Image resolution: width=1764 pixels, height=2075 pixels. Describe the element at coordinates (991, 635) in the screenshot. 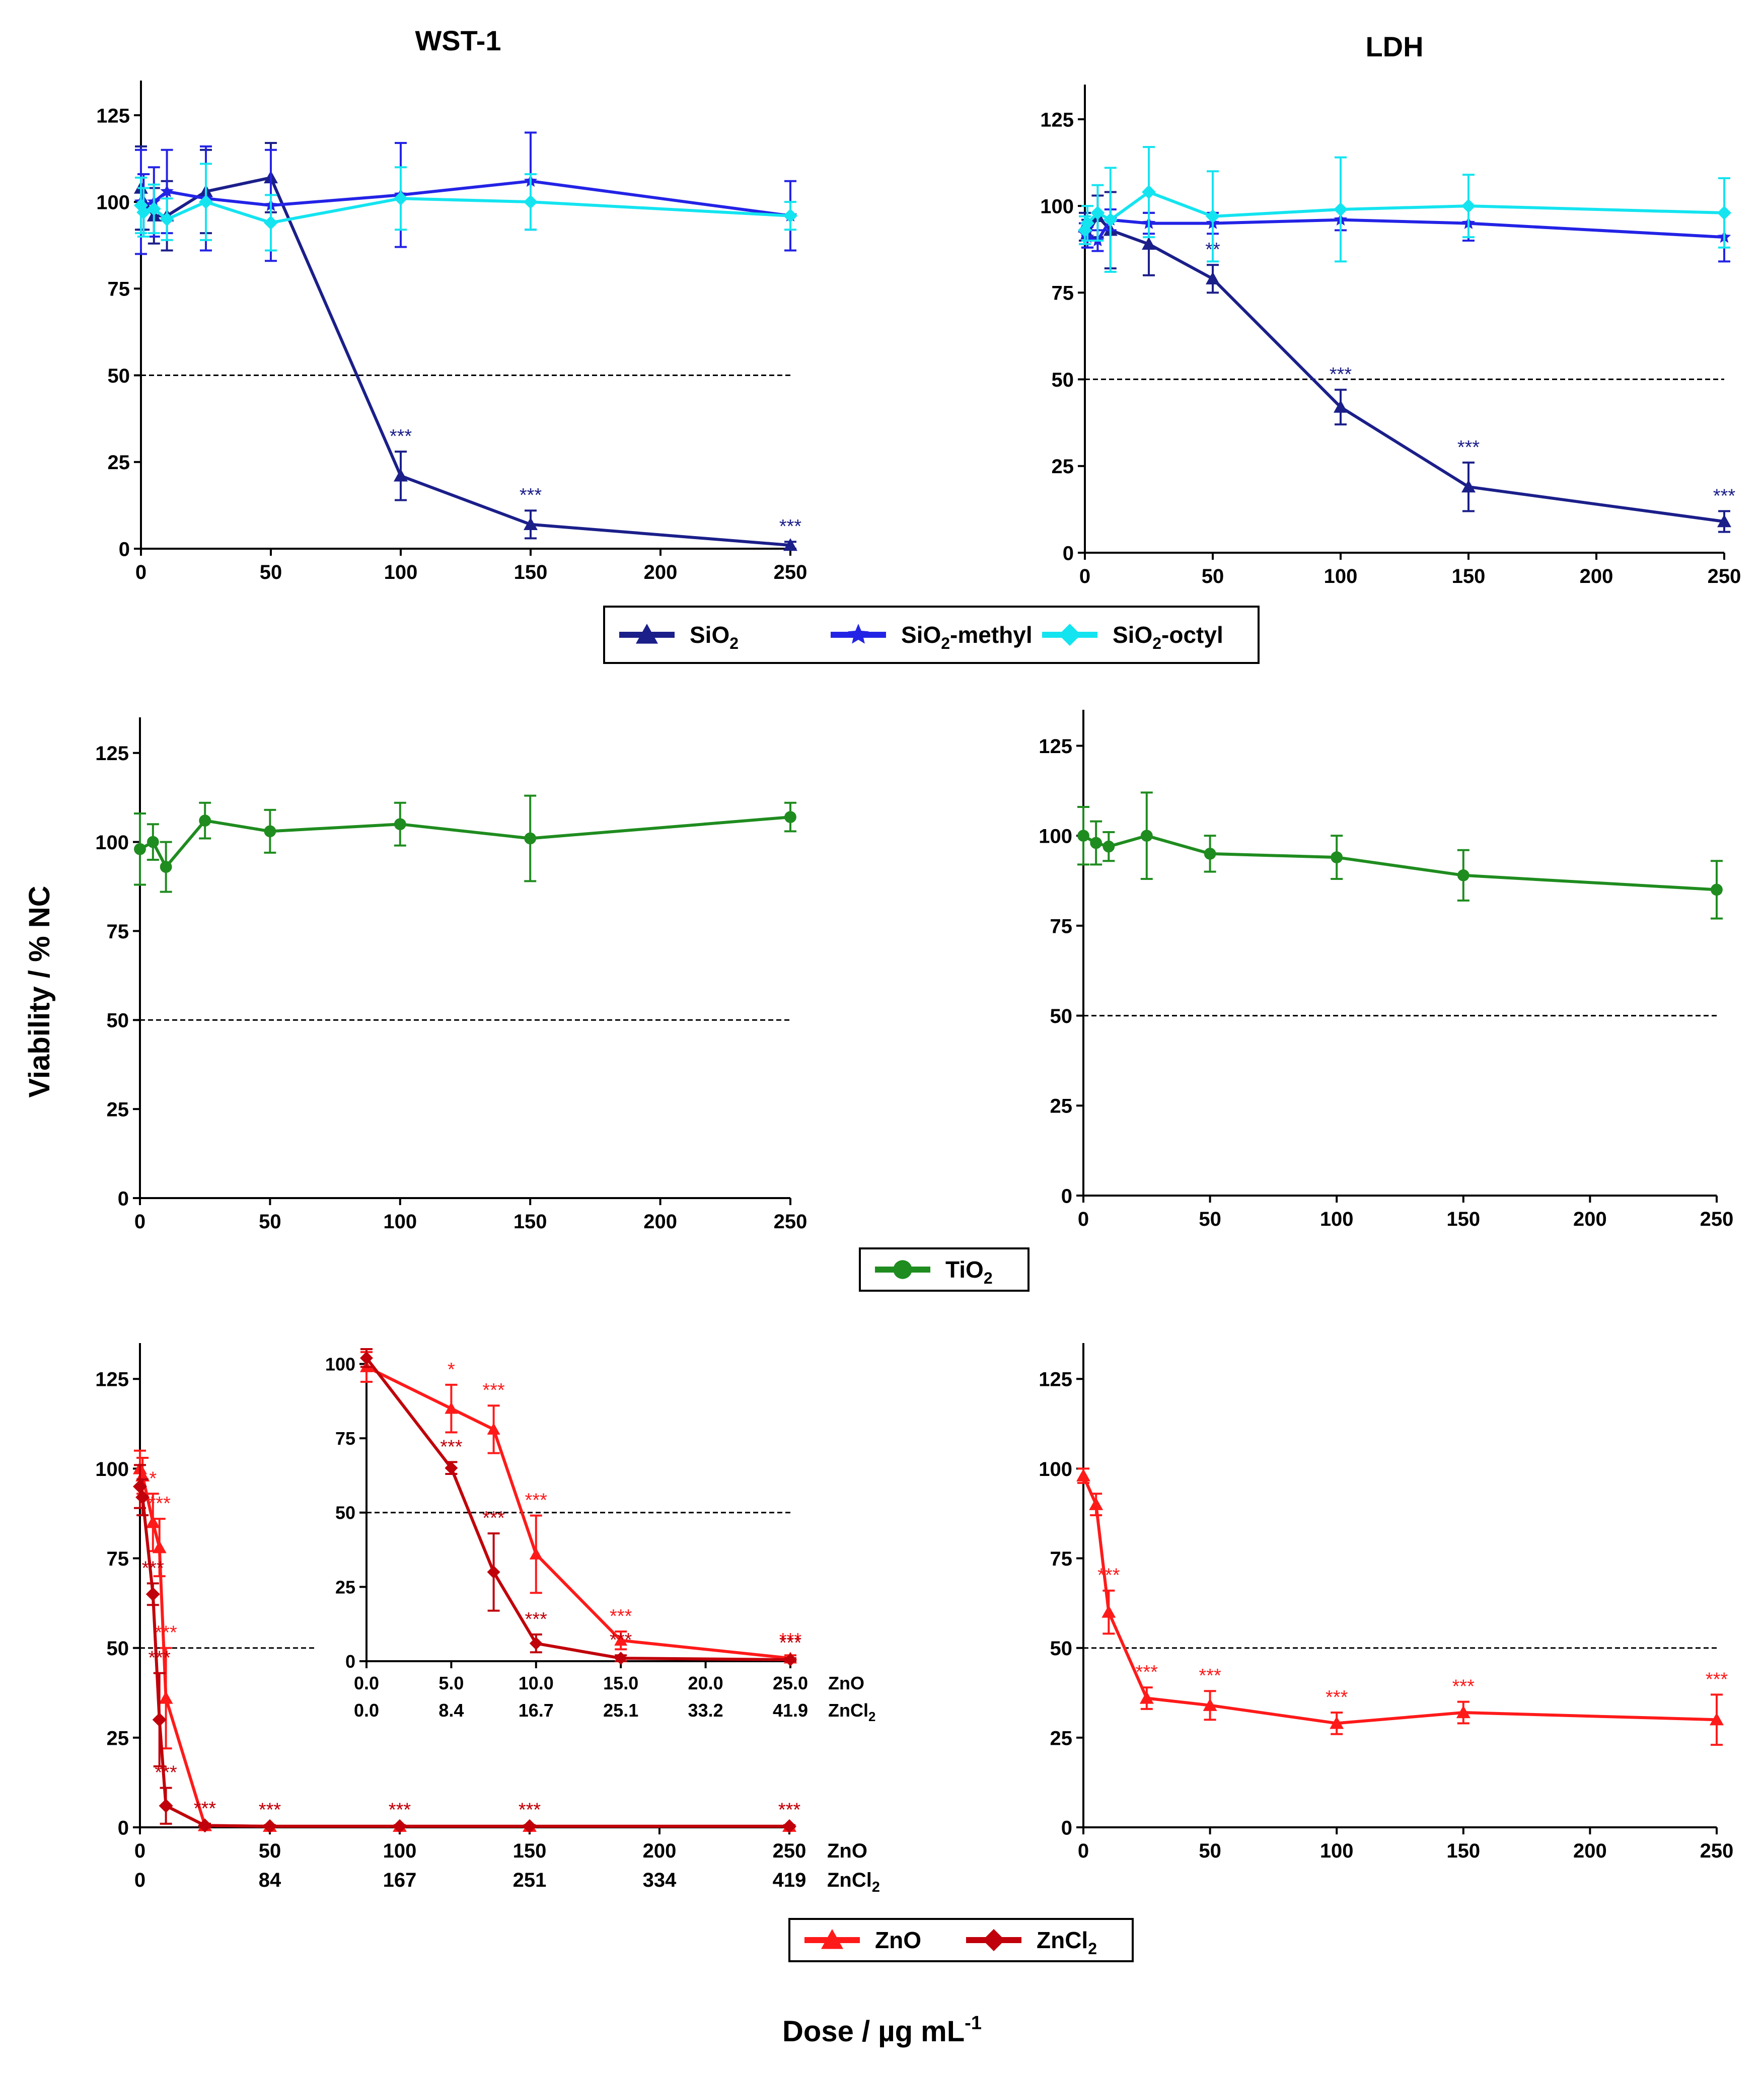

I see `legend-label-suffix: -methyl` at that location.